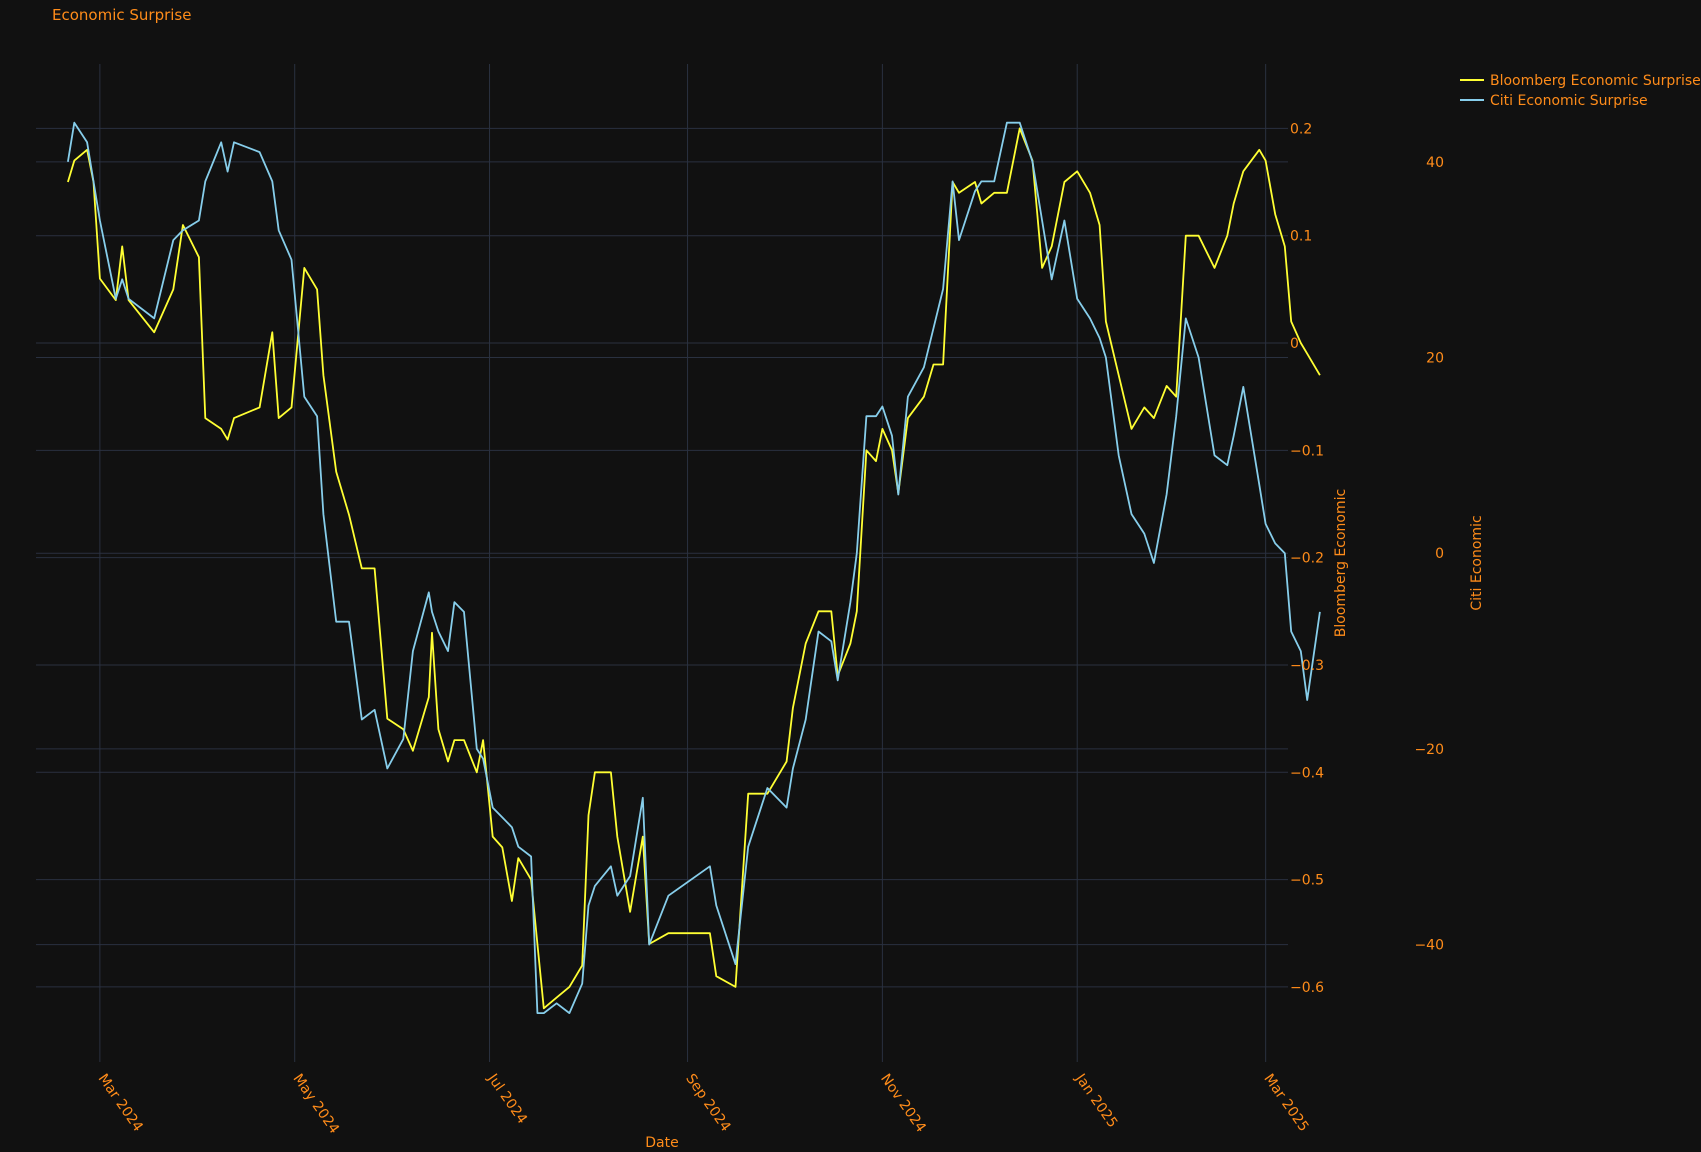 This screenshot has width=1701, height=1152. I want to click on y1-axis-title: Bloomberg Economic, so click(1341, 563).